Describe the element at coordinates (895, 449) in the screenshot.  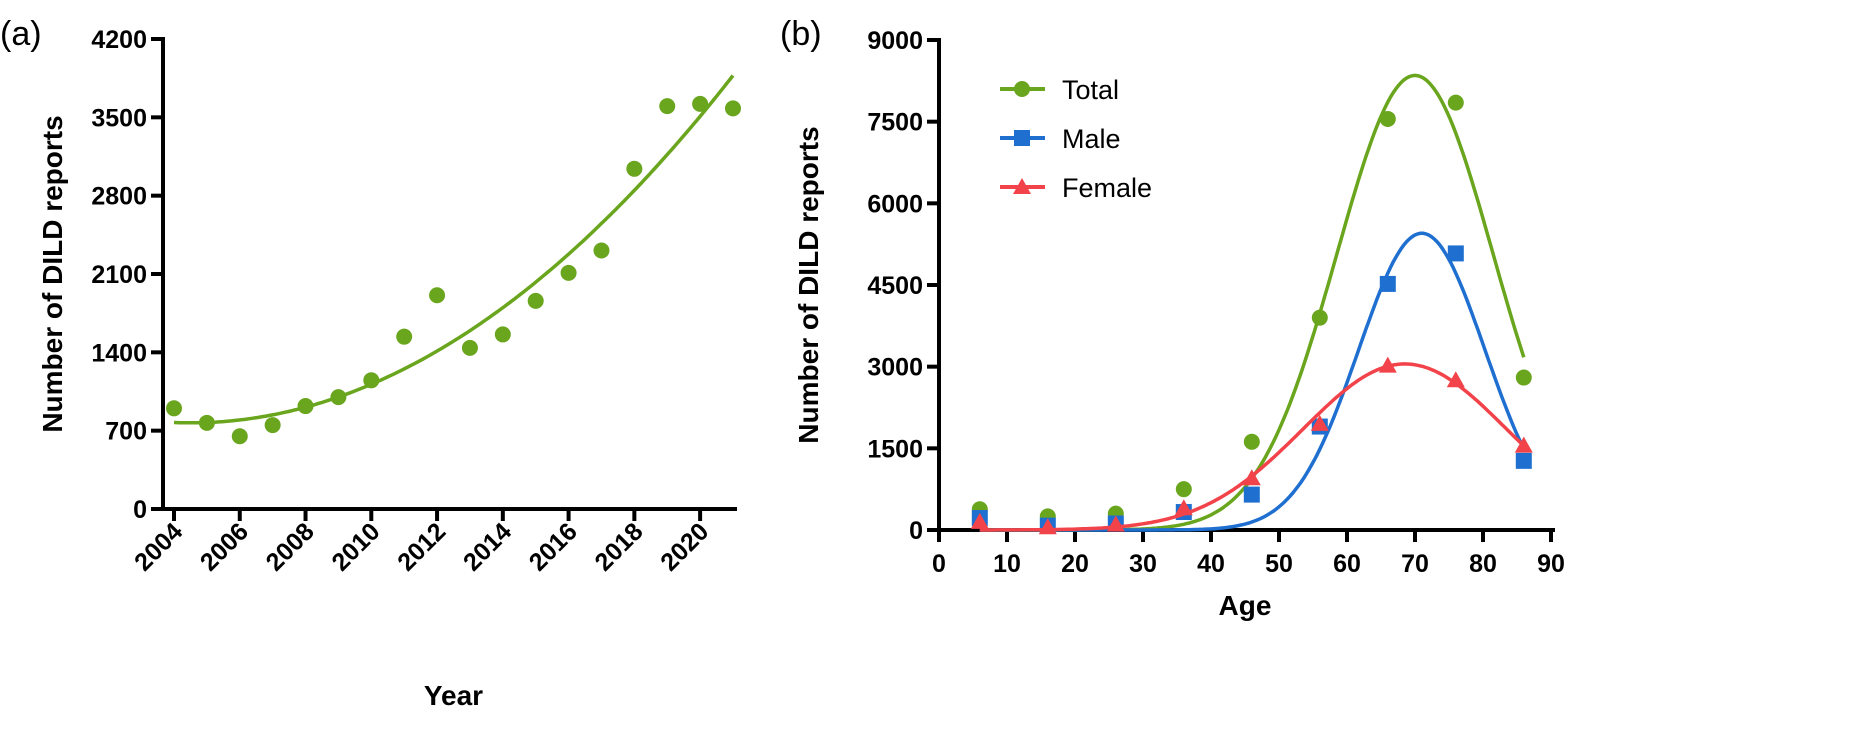
I see `y-tick-label: 1500` at that location.